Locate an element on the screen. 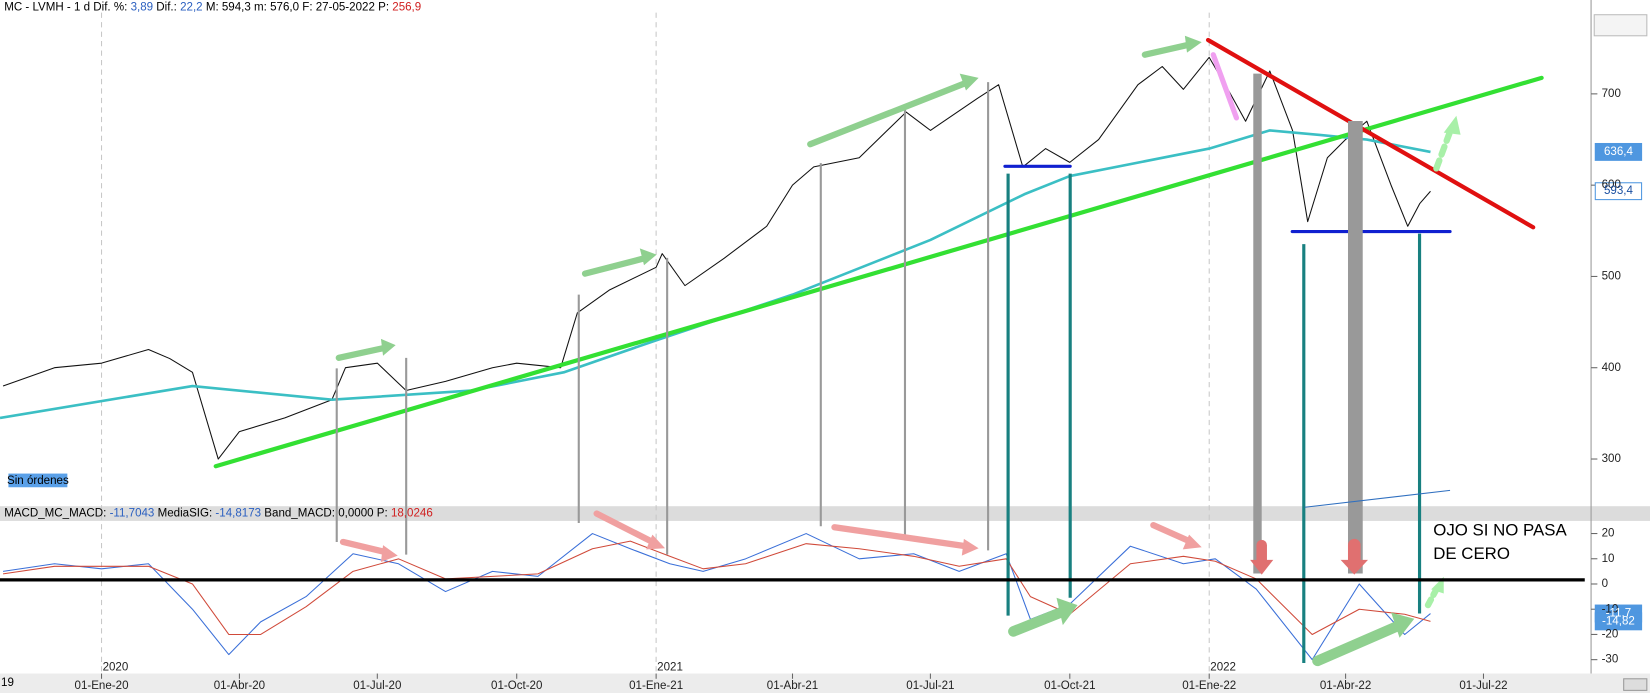  y-tick-label: 400 is located at coordinates (1611, 368).